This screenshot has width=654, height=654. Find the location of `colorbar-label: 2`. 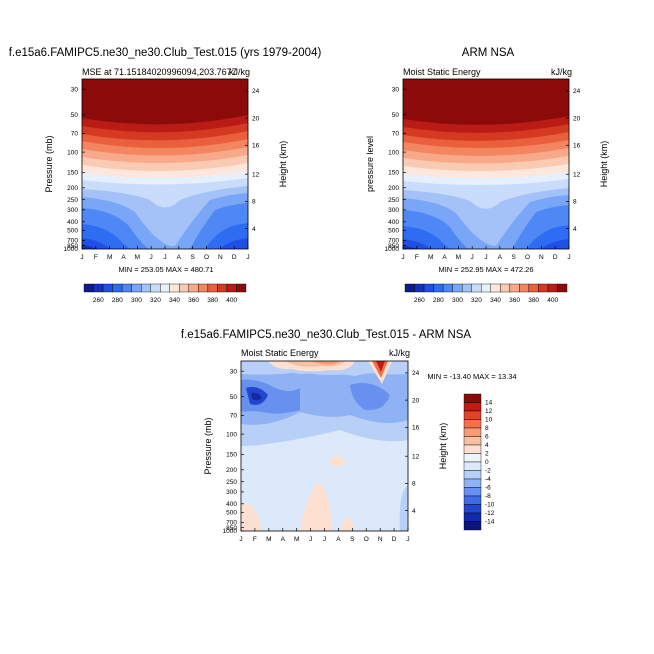

colorbar-label: 2 is located at coordinates (487, 454).